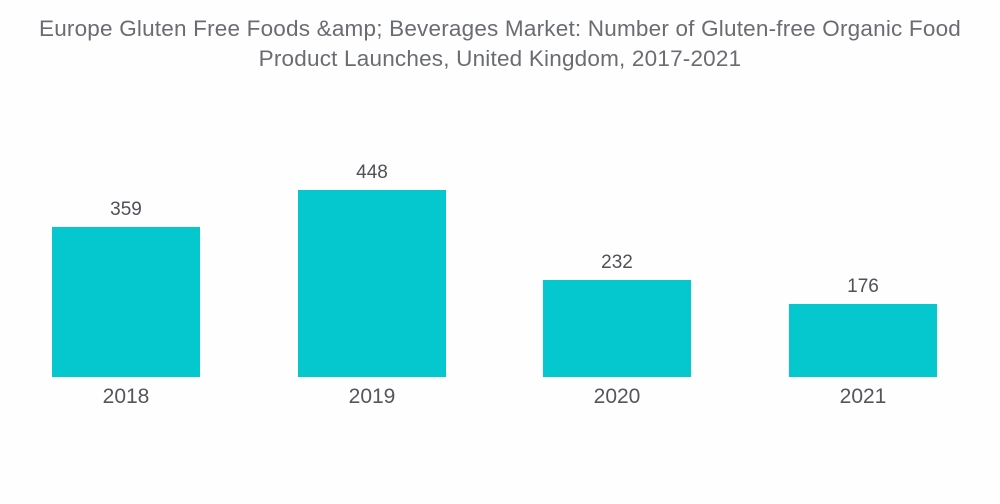 The image size is (1000, 504). I want to click on bar-2021, so click(863, 340).